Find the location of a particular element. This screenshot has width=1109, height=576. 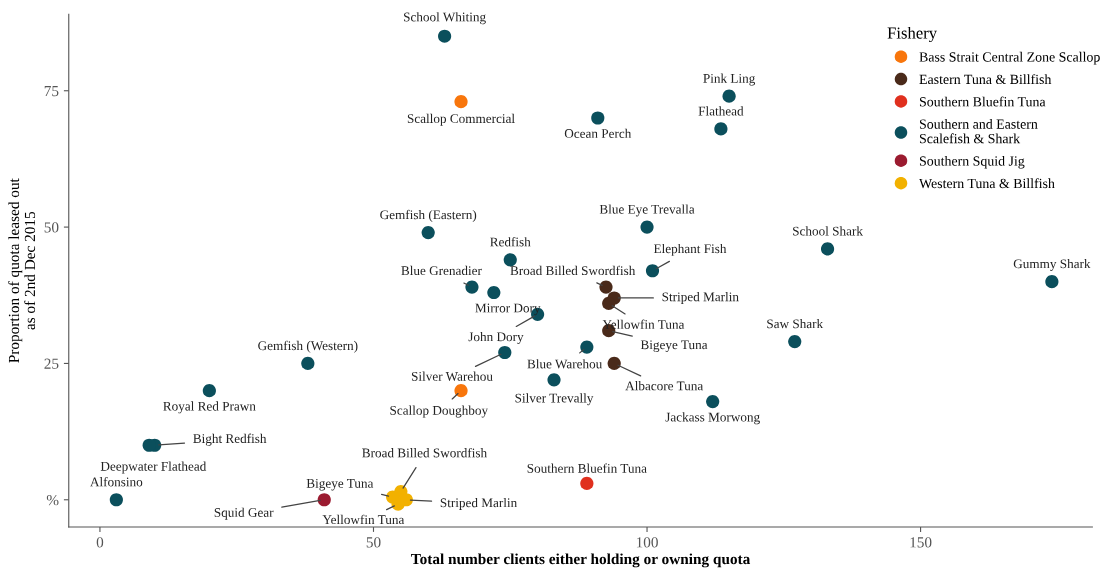

annotation: Albacore Tuna is located at coordinates (664, 386).